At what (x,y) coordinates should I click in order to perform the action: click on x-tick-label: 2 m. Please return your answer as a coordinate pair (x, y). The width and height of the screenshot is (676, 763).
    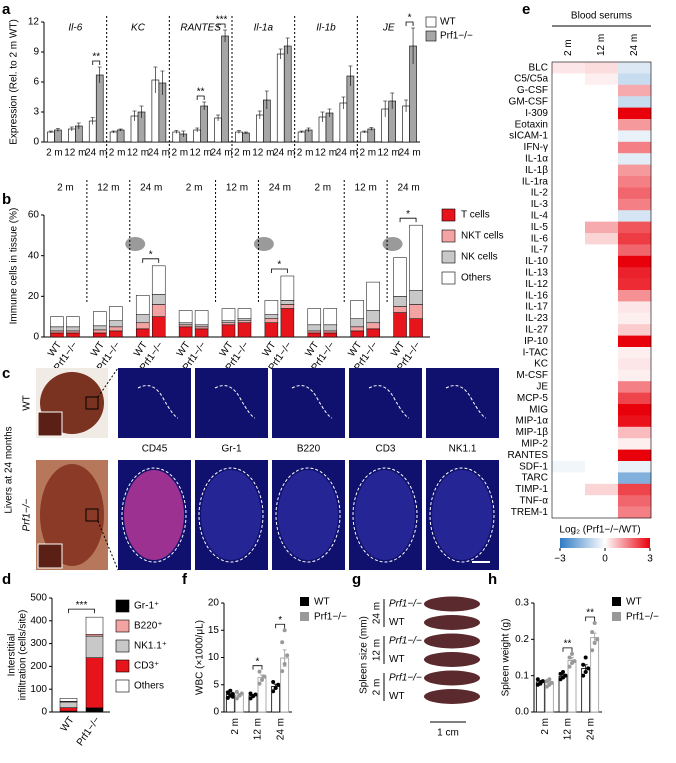
    Looking at the image, I should click on (117, 153).